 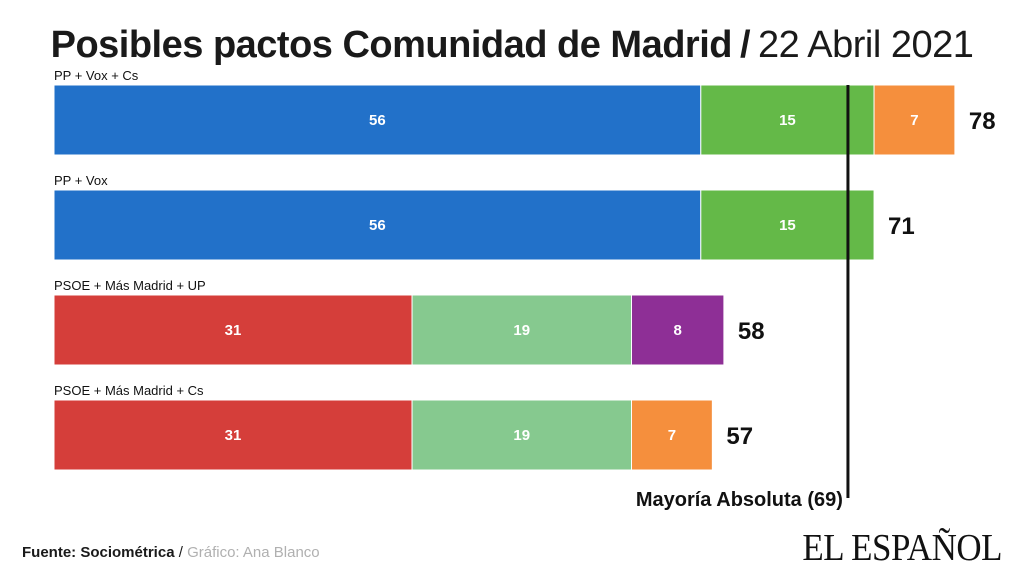 What do you see at coordinates (982, 121) in the screenshot?
I see `total-label: 78` at bounding box center [982, 121].